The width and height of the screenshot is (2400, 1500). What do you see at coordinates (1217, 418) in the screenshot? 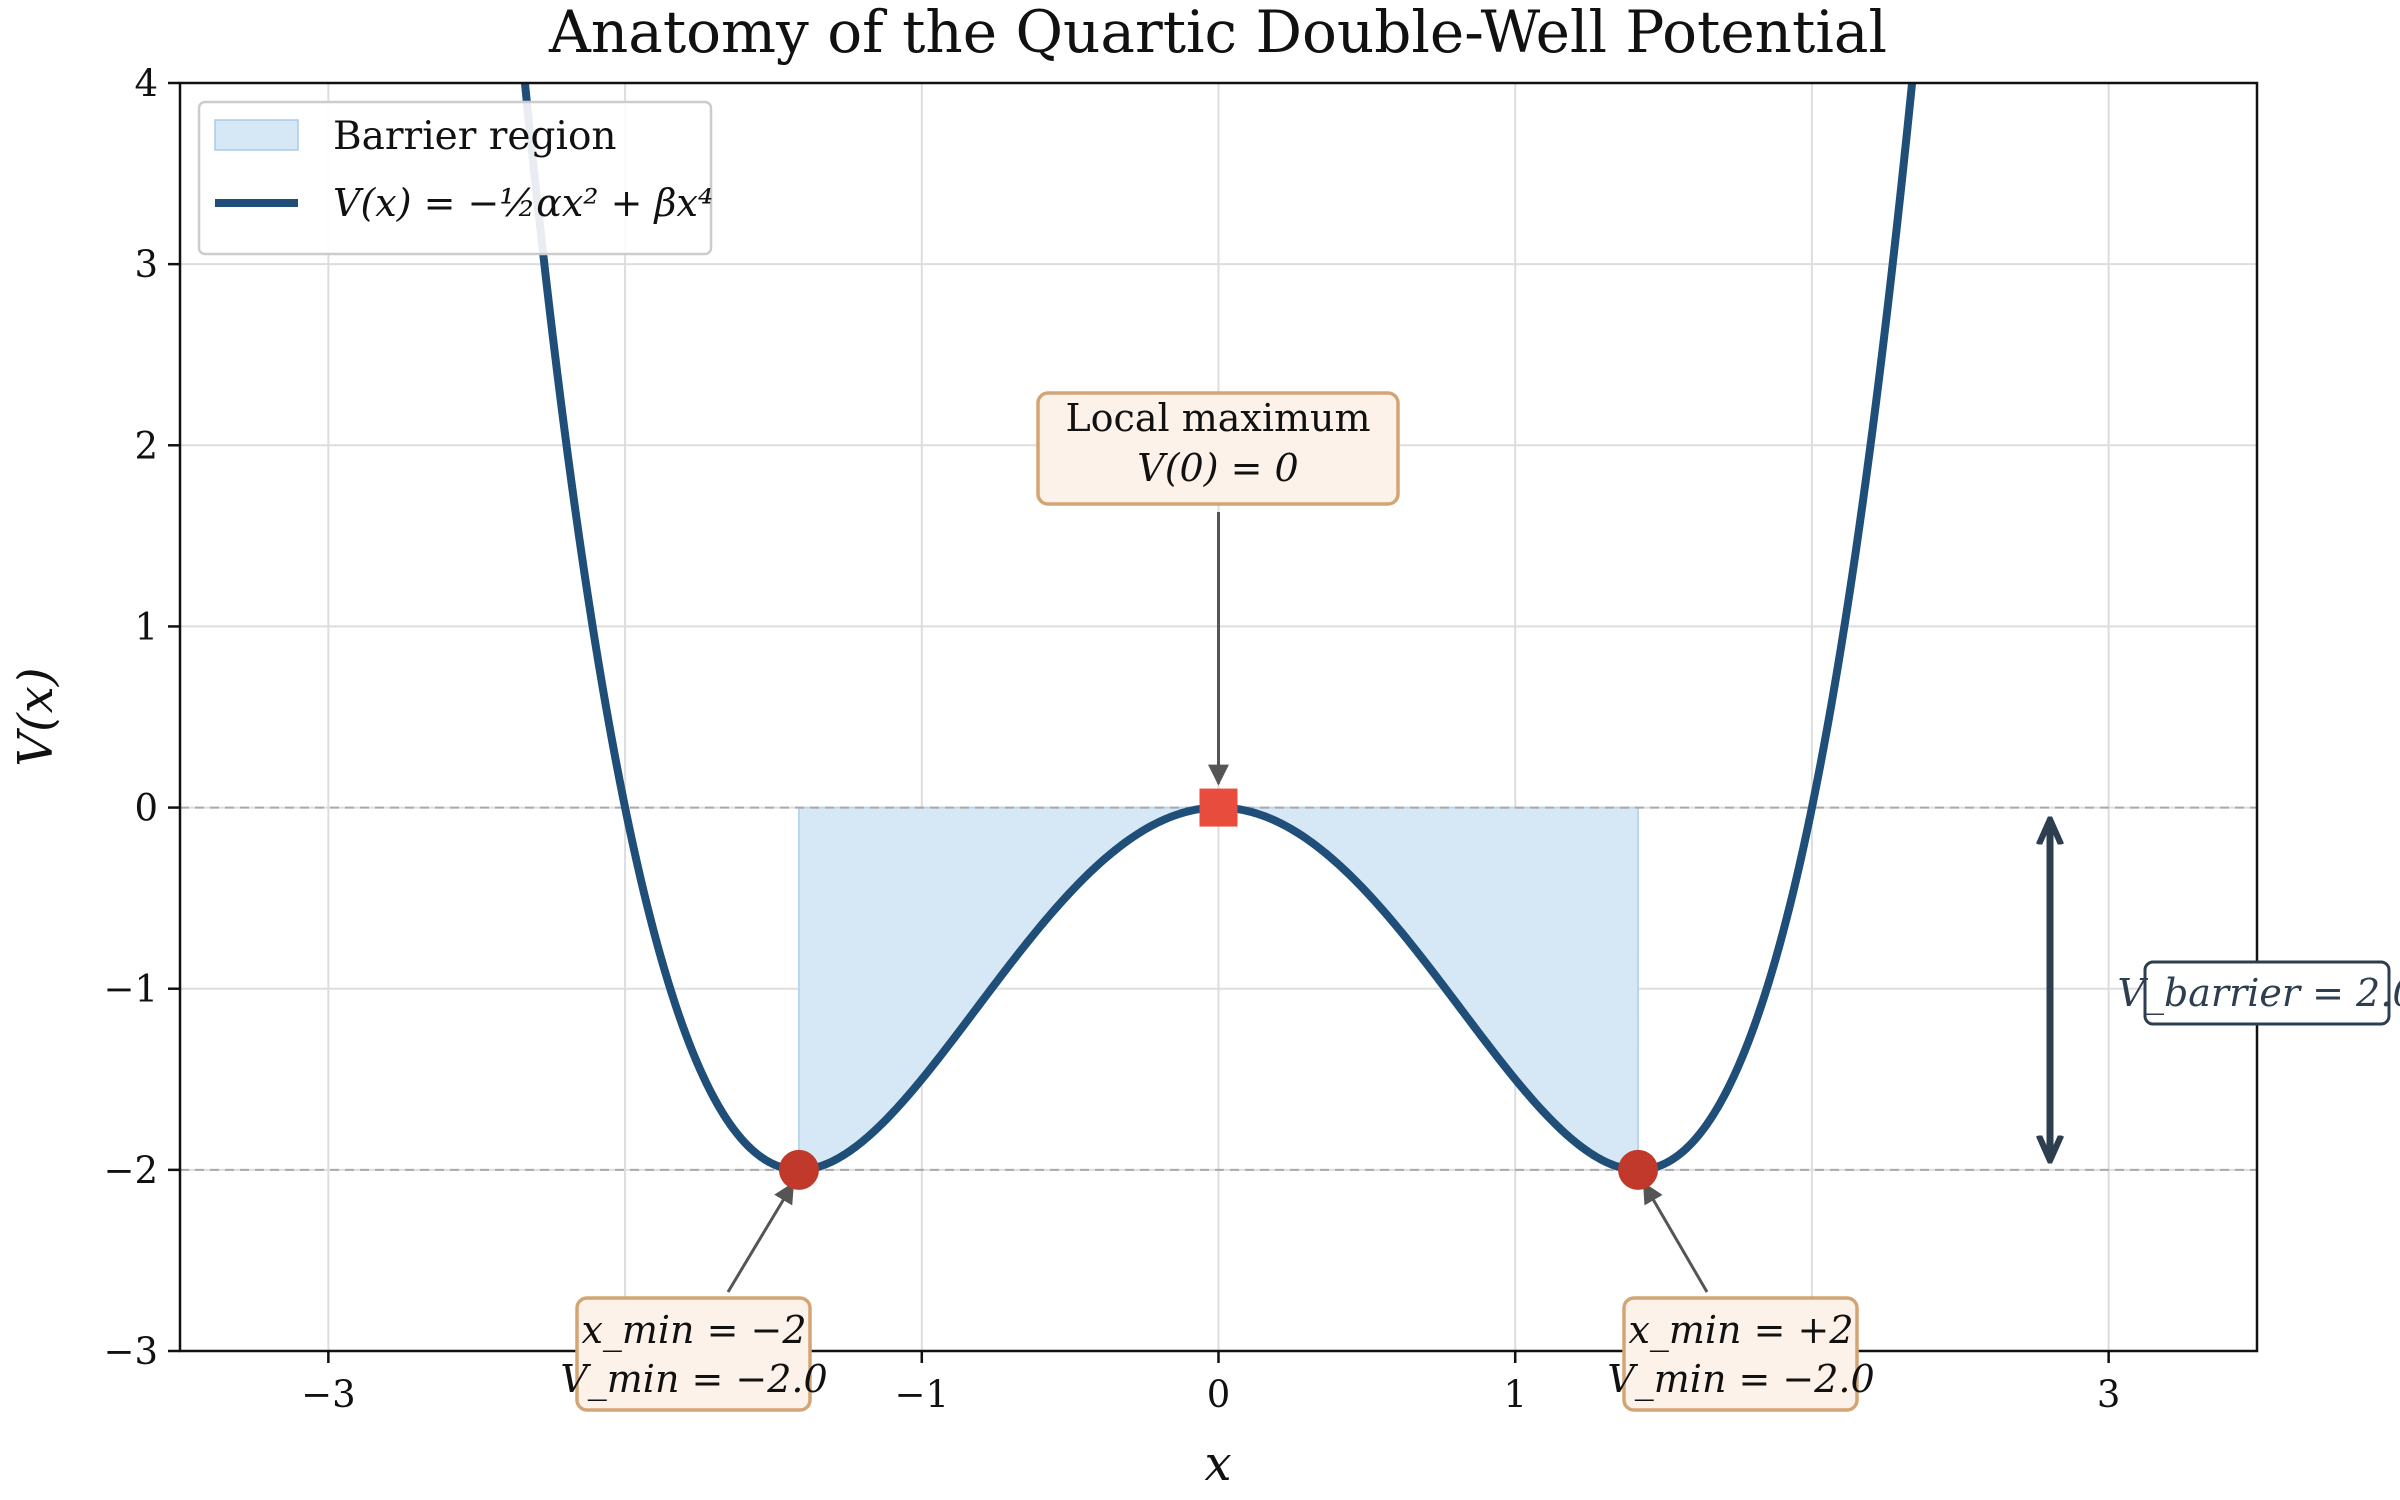
I see `local-max-title: Local maximum` at bounding box center [1217, 418].